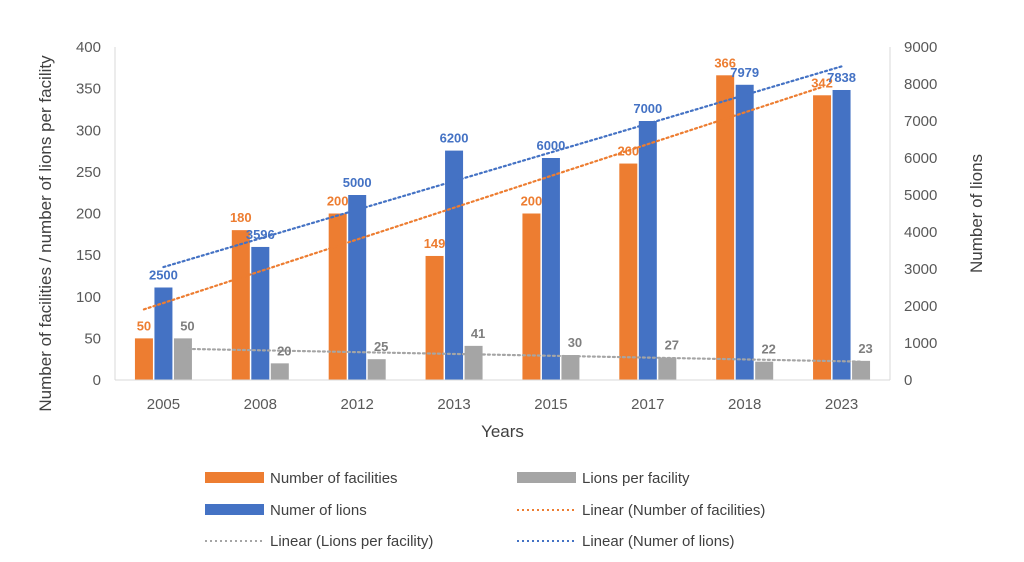 The image size is (1024, 562). I want to click on data-label-numer-of-lions: 6000, so click(550, 145).